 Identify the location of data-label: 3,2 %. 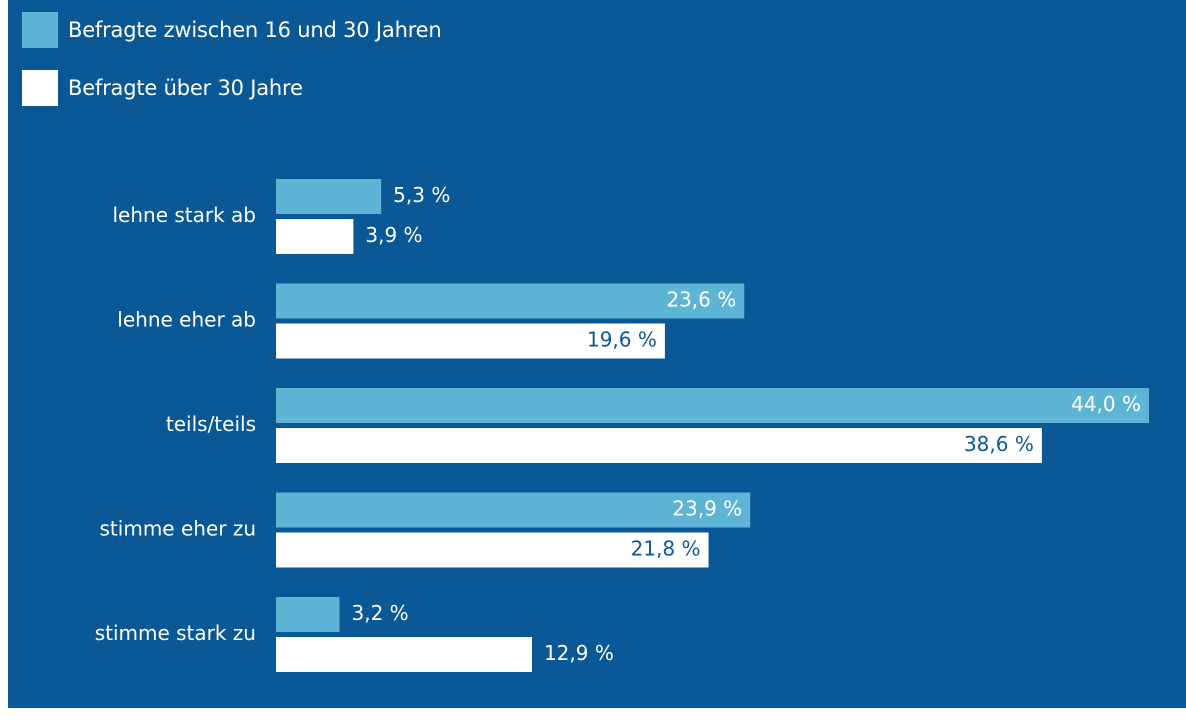
(379, 613).